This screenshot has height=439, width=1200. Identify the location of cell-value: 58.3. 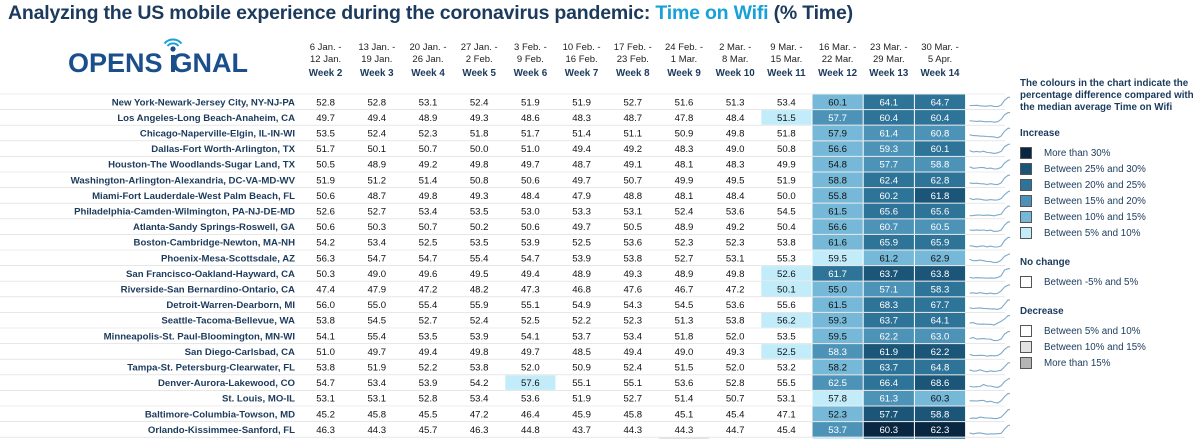
(837, 352).